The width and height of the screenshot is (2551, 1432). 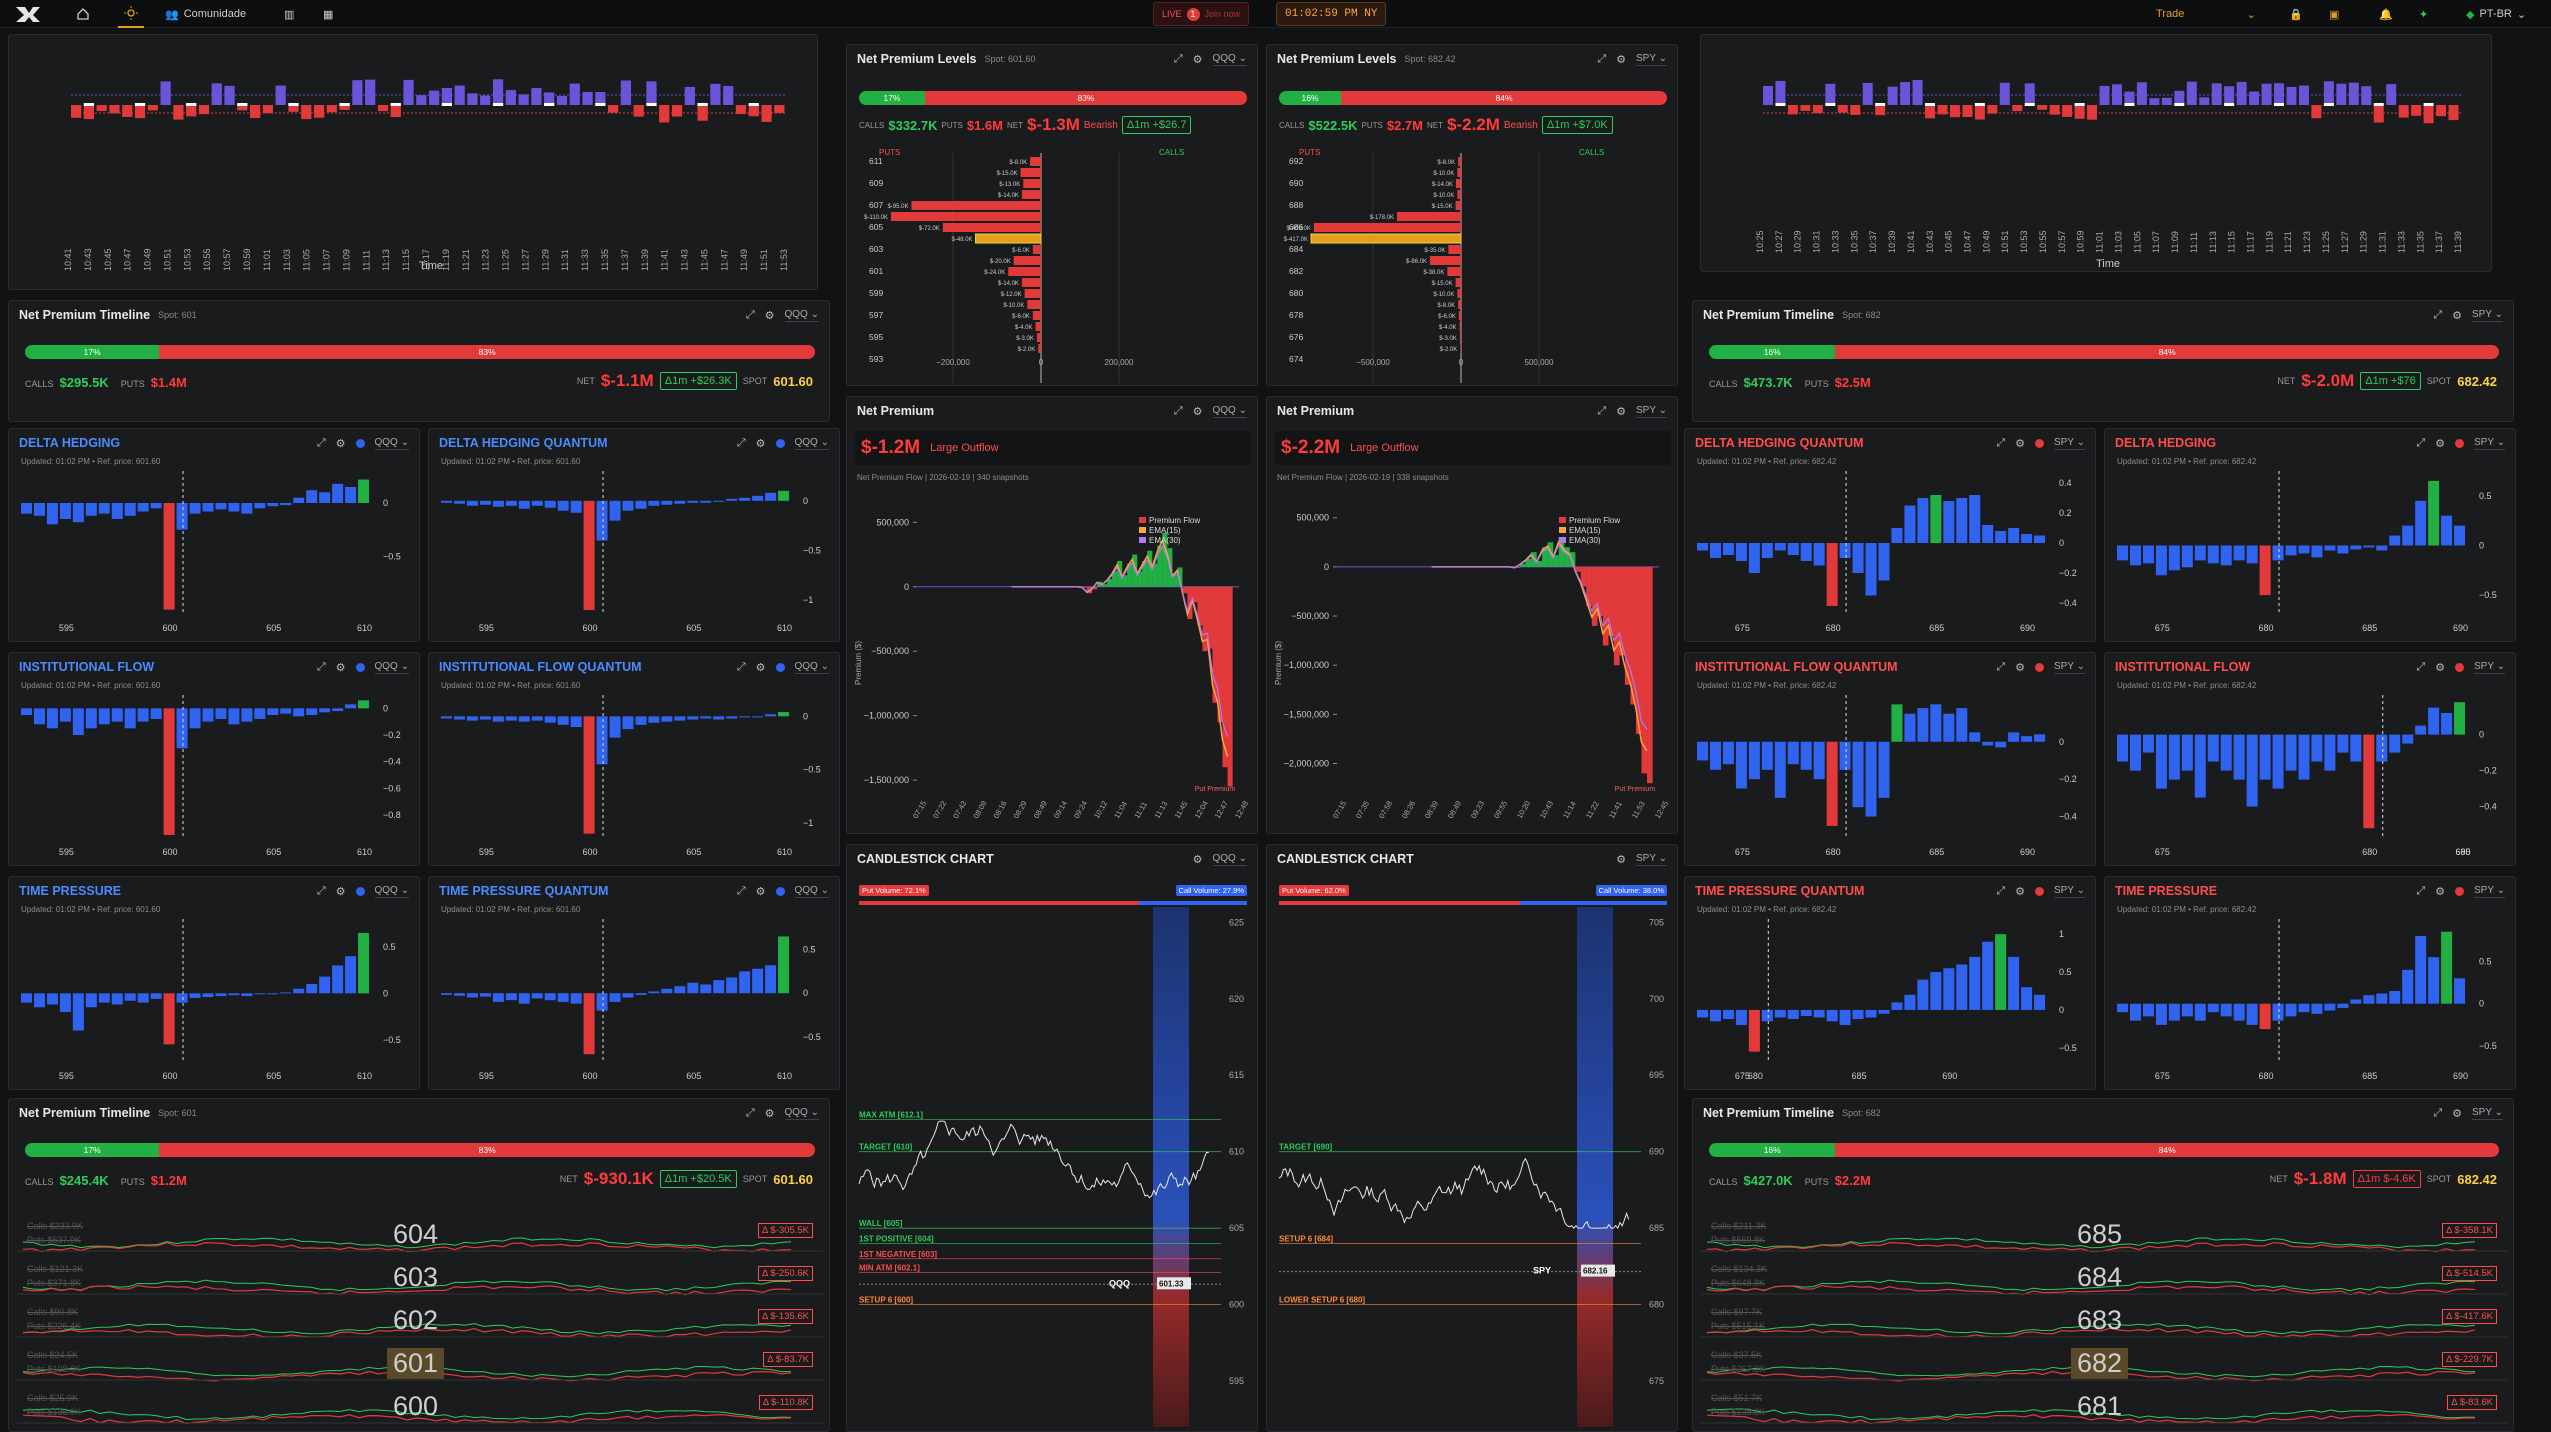 I want to click on timeline-bar, so click(x=1930, y=112).